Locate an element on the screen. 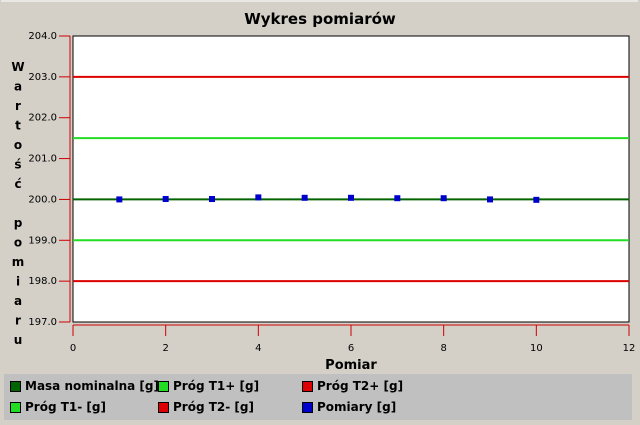 This screenshot has height=425, width=640. legend-item: Próg T1- [g] is located at coordinates (58, 407).